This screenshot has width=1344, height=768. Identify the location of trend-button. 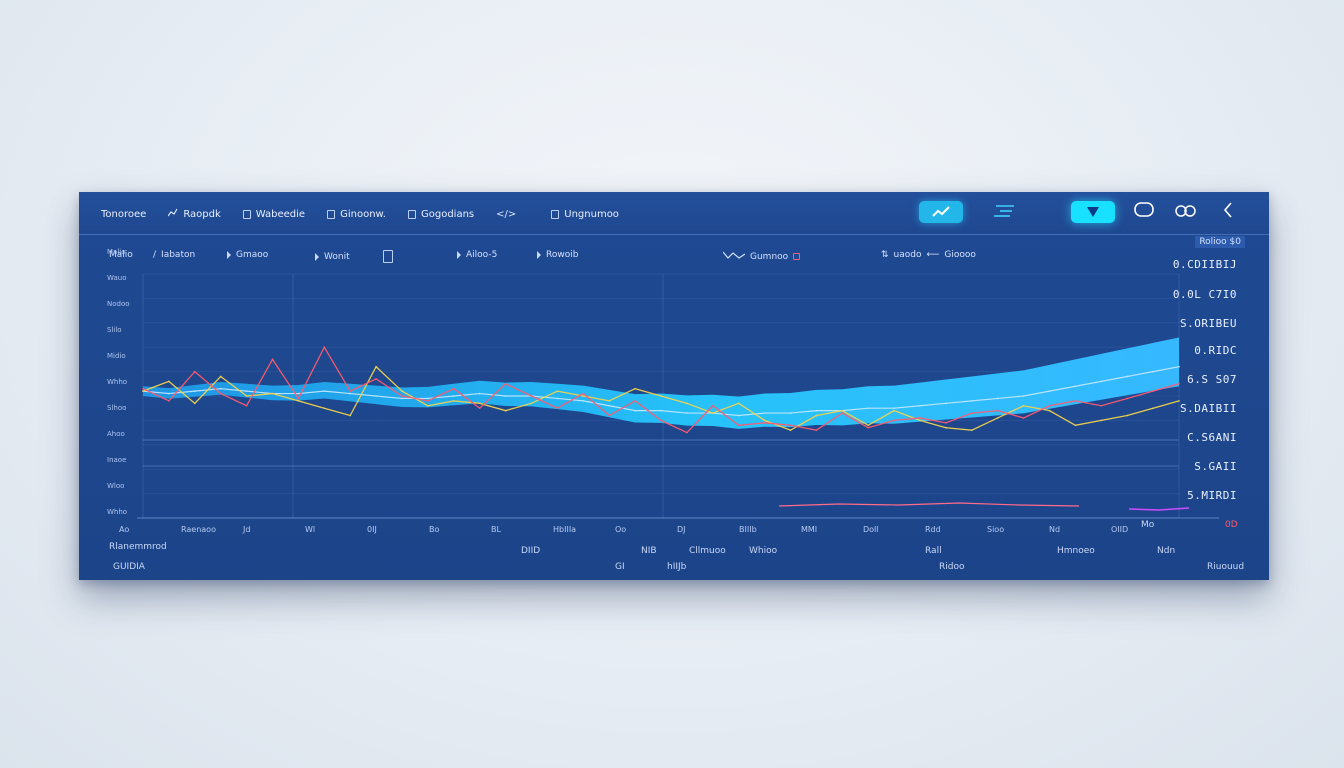
(941, 212).